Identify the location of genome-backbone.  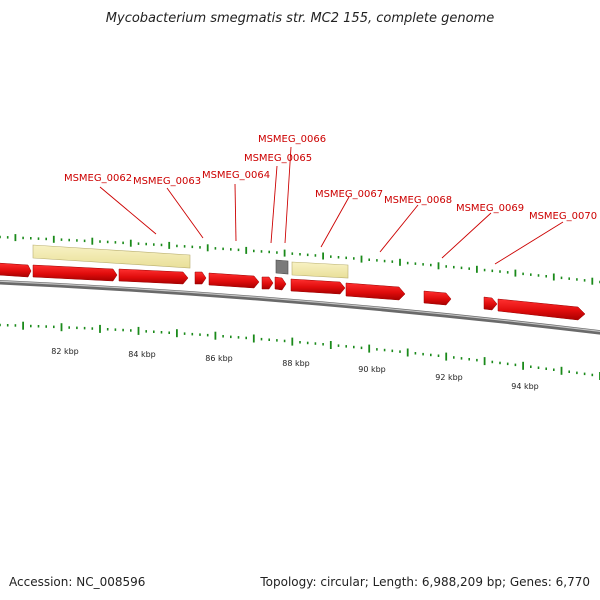
(300, 307).